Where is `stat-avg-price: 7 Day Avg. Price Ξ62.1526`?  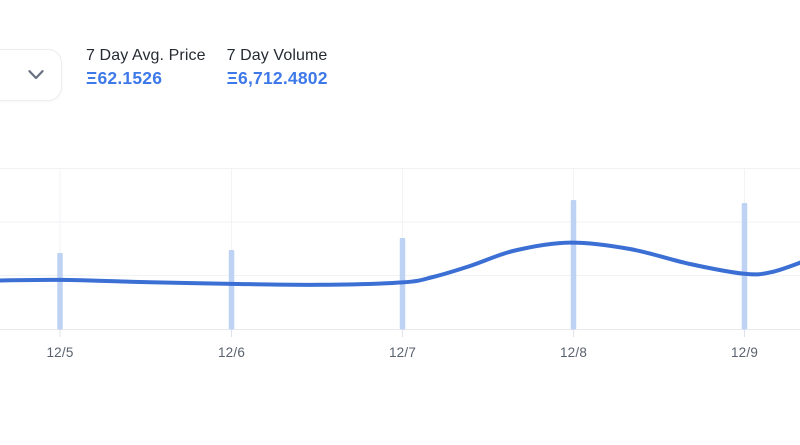
stat-avg-price: 7 Day Avg. Price Ξ62.1526 is located at coordinates (146, 67).